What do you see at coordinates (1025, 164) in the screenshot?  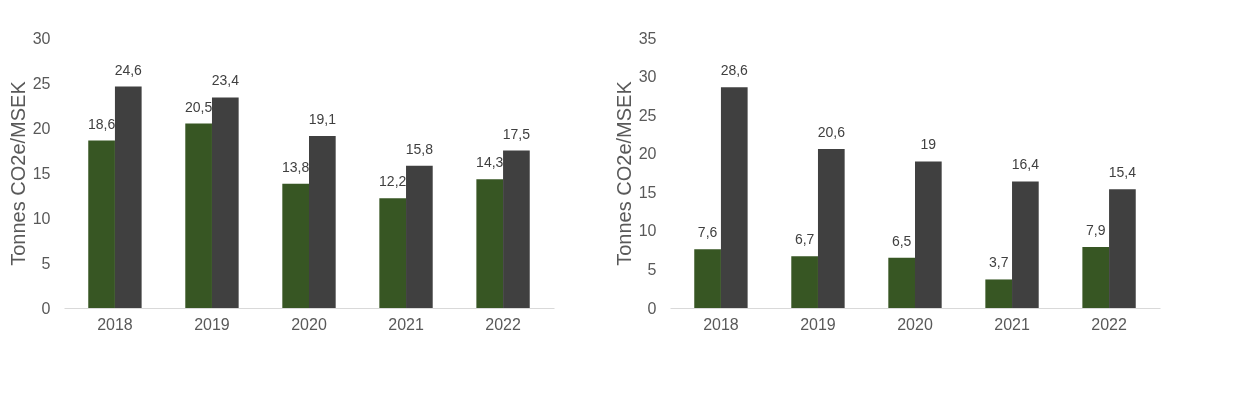 I see `data-label: 16,4` at bounding box center [1025, 164].